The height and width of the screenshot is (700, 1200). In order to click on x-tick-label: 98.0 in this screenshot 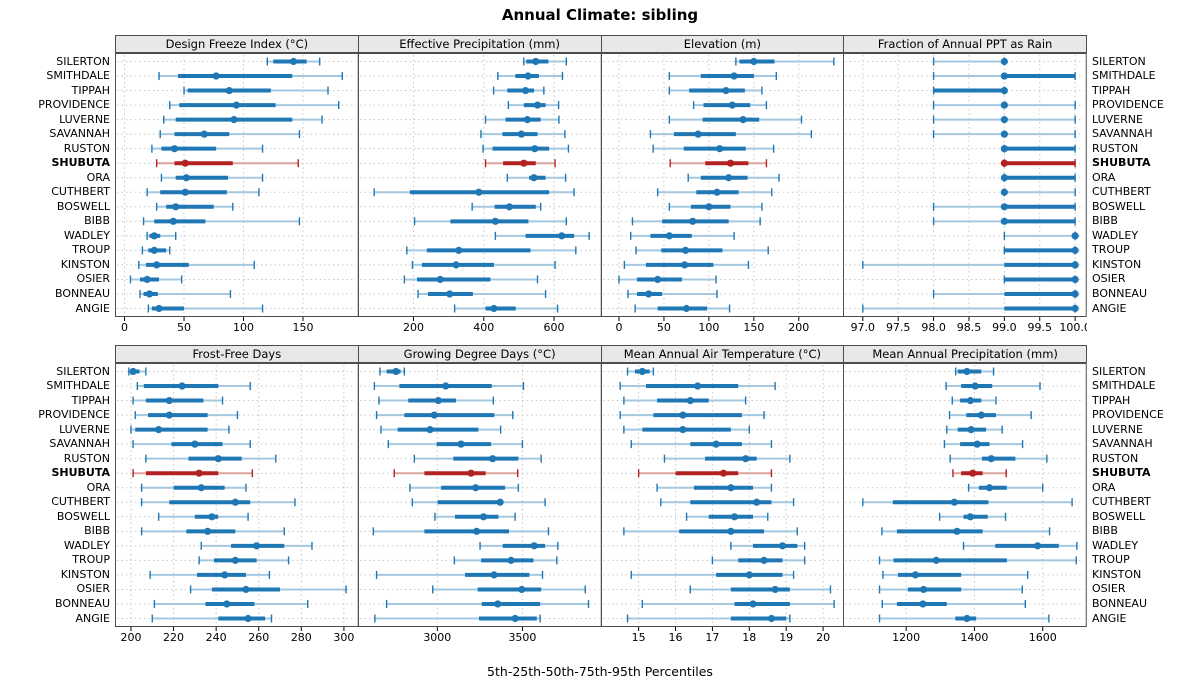, I will do `click(934, 327)`.